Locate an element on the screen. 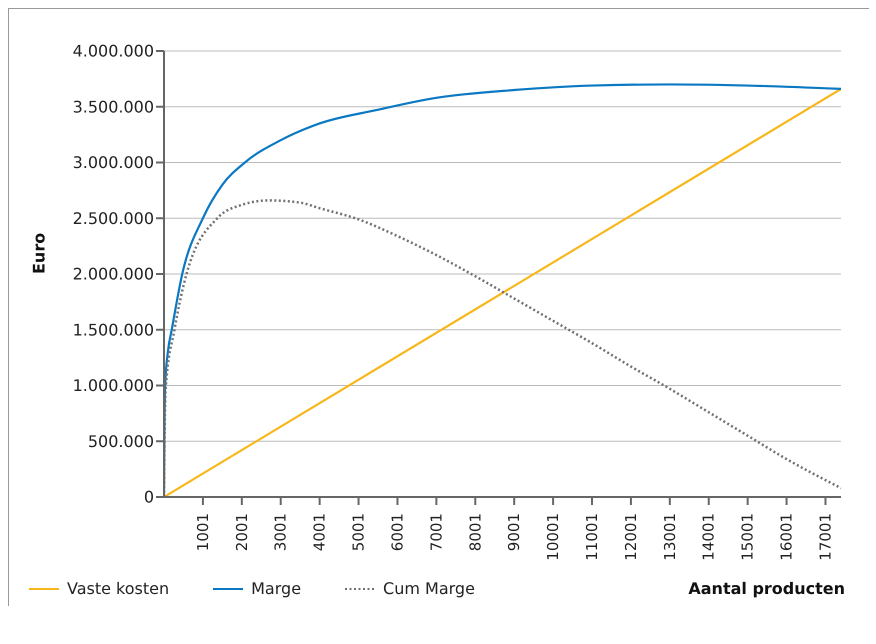 The image size is (876, 644). x-tick-label: 16001 is located at coordinates (787, 537).